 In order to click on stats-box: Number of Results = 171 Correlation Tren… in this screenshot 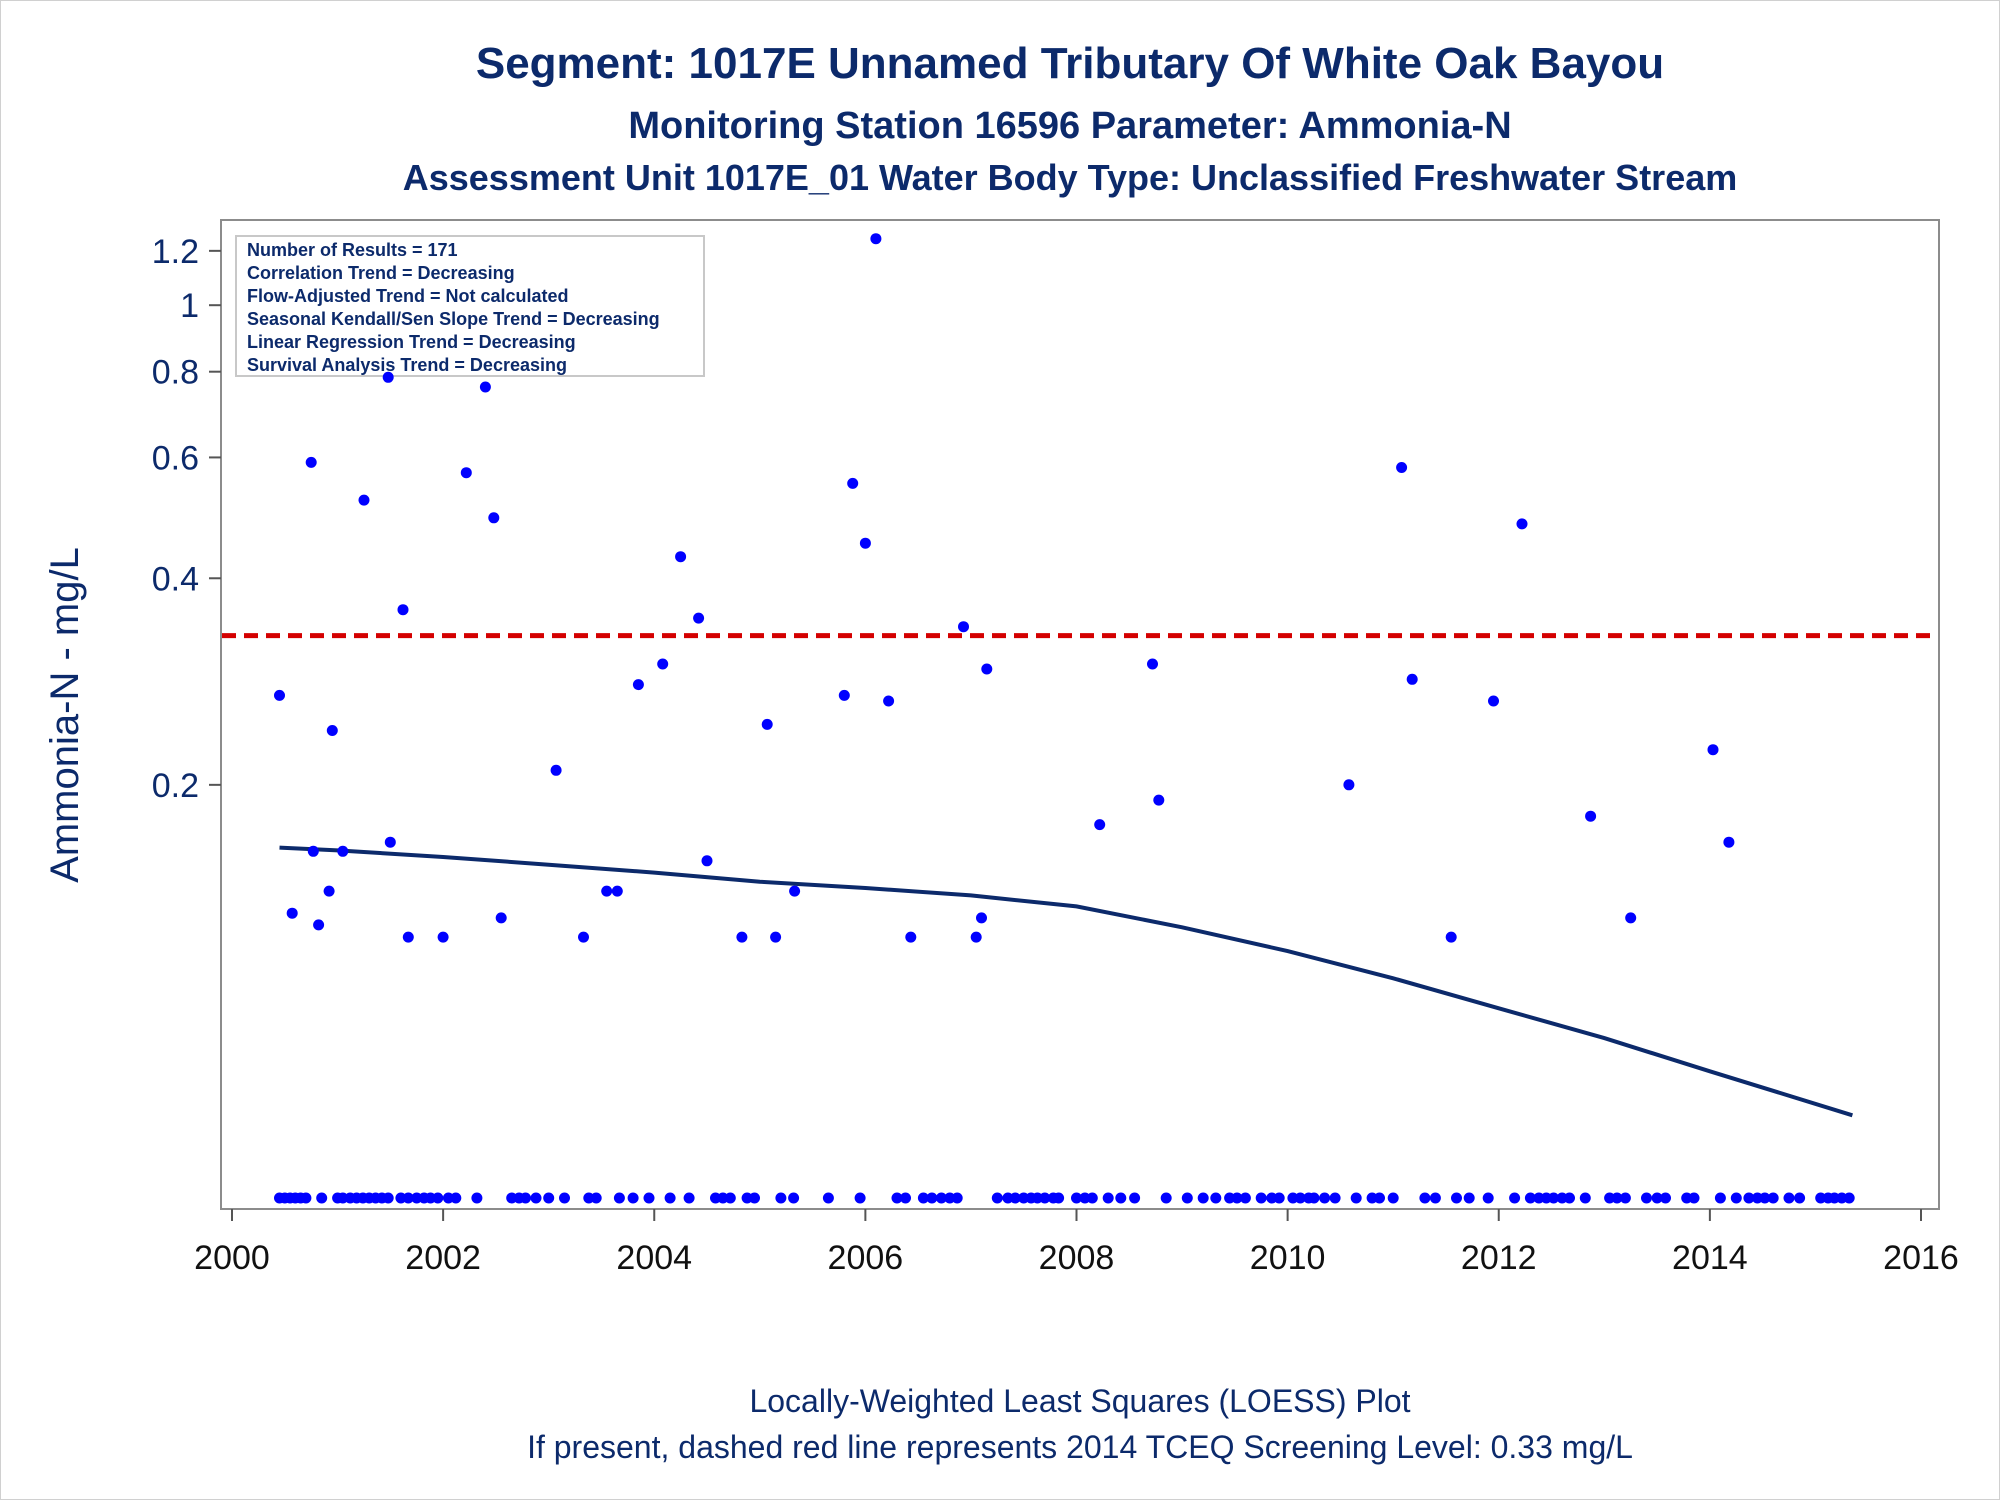, I will do `click(470, 306)`.